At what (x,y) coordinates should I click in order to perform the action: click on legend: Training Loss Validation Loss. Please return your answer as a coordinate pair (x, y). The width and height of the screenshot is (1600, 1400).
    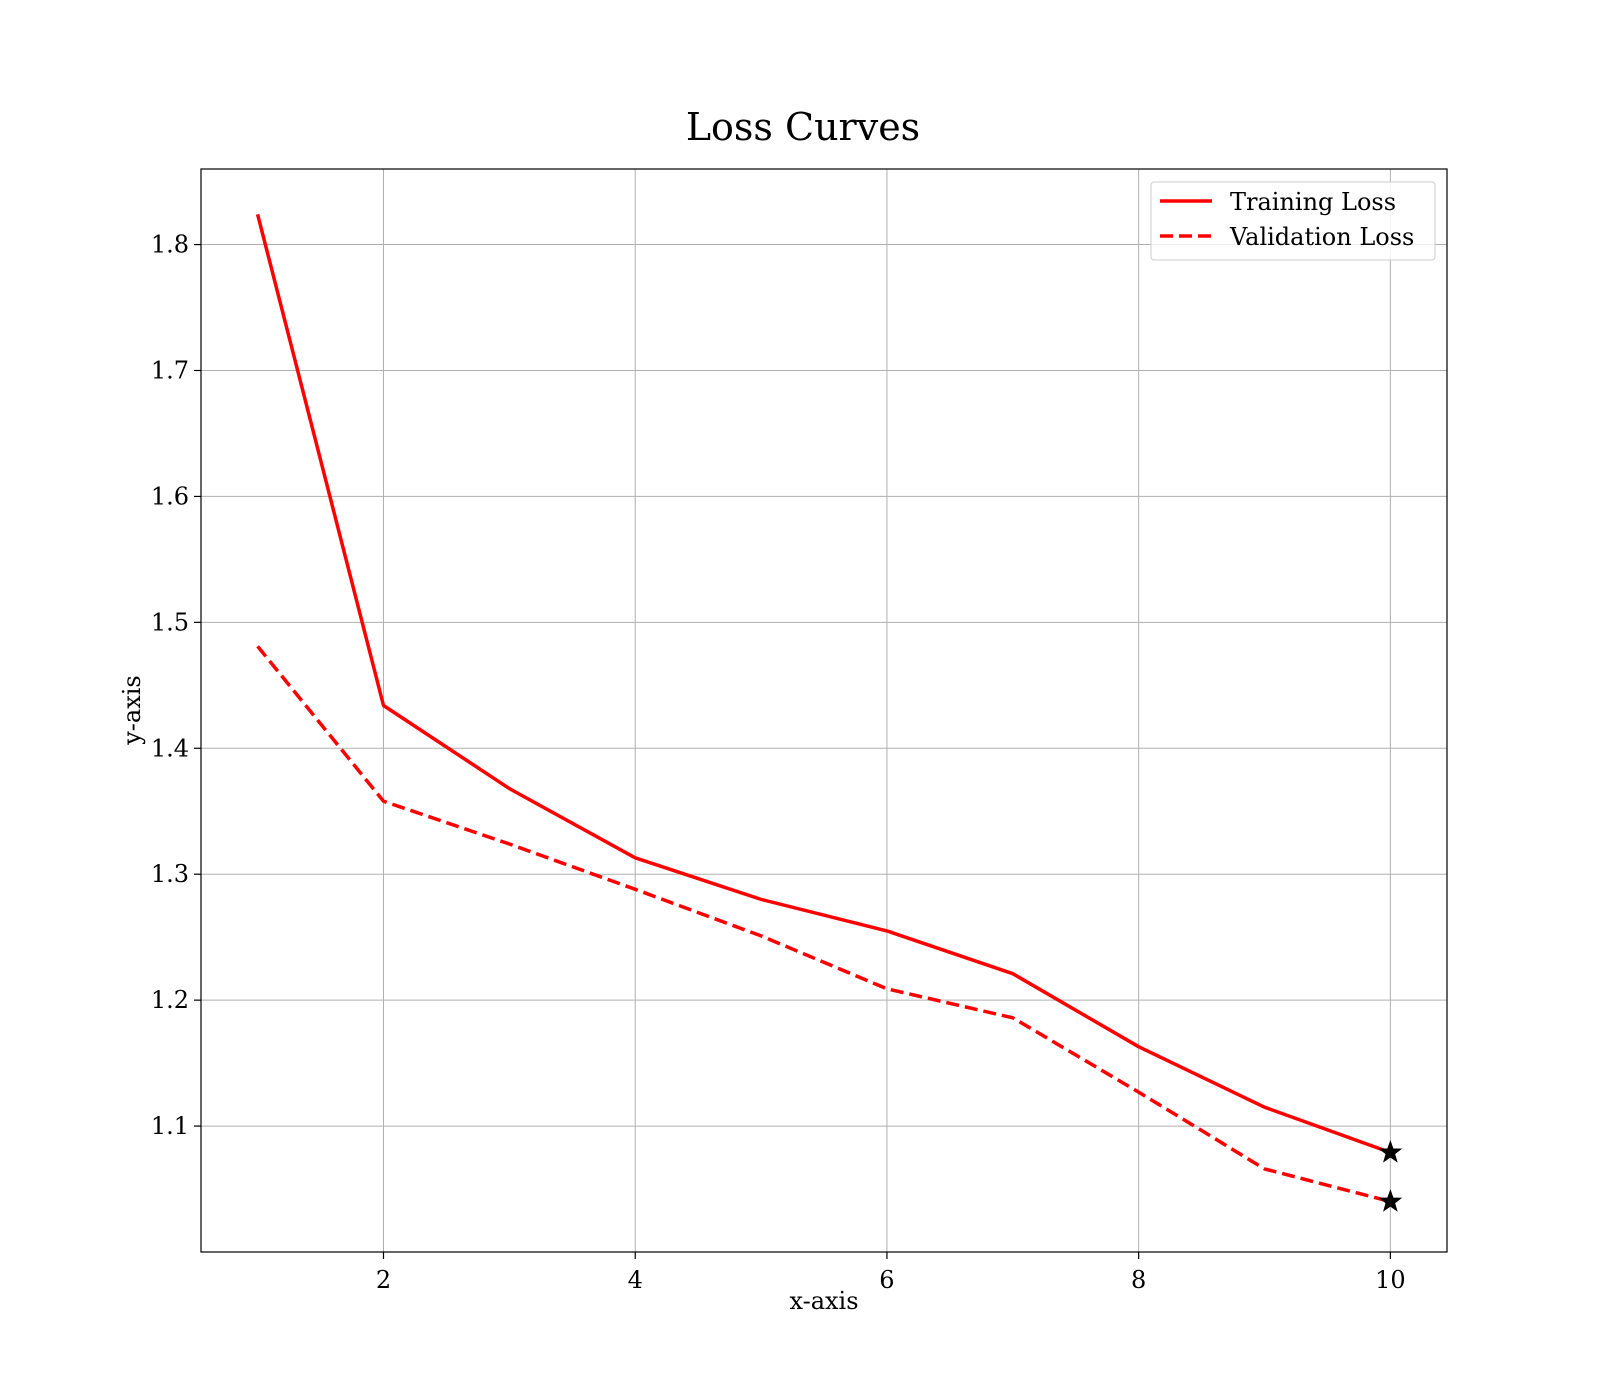
    Looking at the image, I should click on (1293, 221).